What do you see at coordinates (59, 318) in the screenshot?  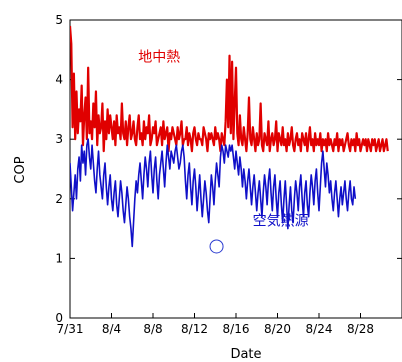 I see `y-tick-label: 0` at bounding box center [59, 318].